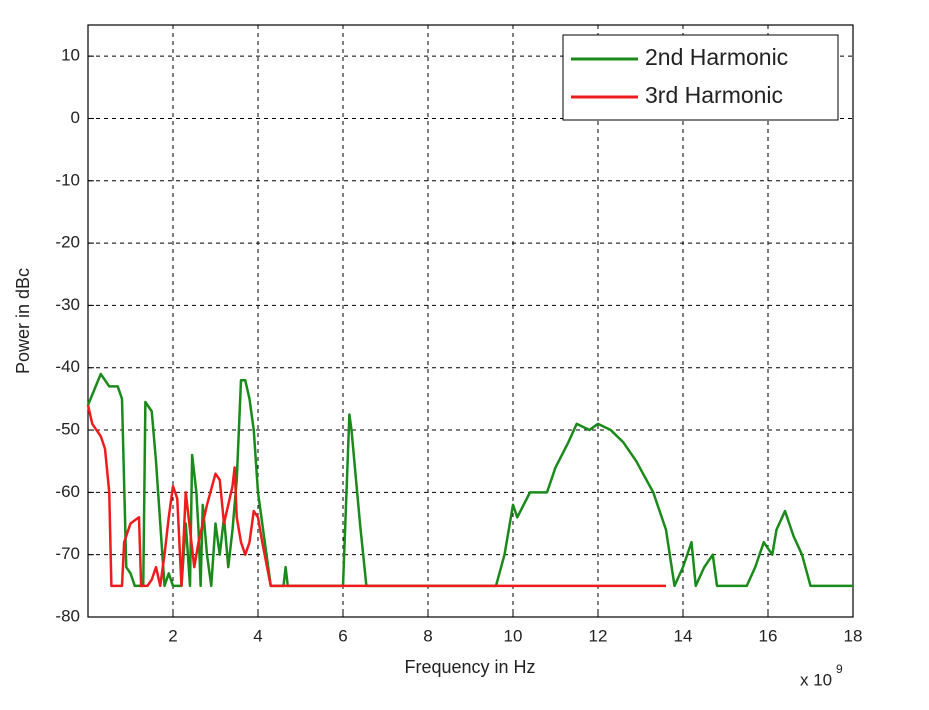  What do you see at coordinates (70, 55) in the screenshot?
I see `y-tick-label: 10` at bounding box center [70, 55].